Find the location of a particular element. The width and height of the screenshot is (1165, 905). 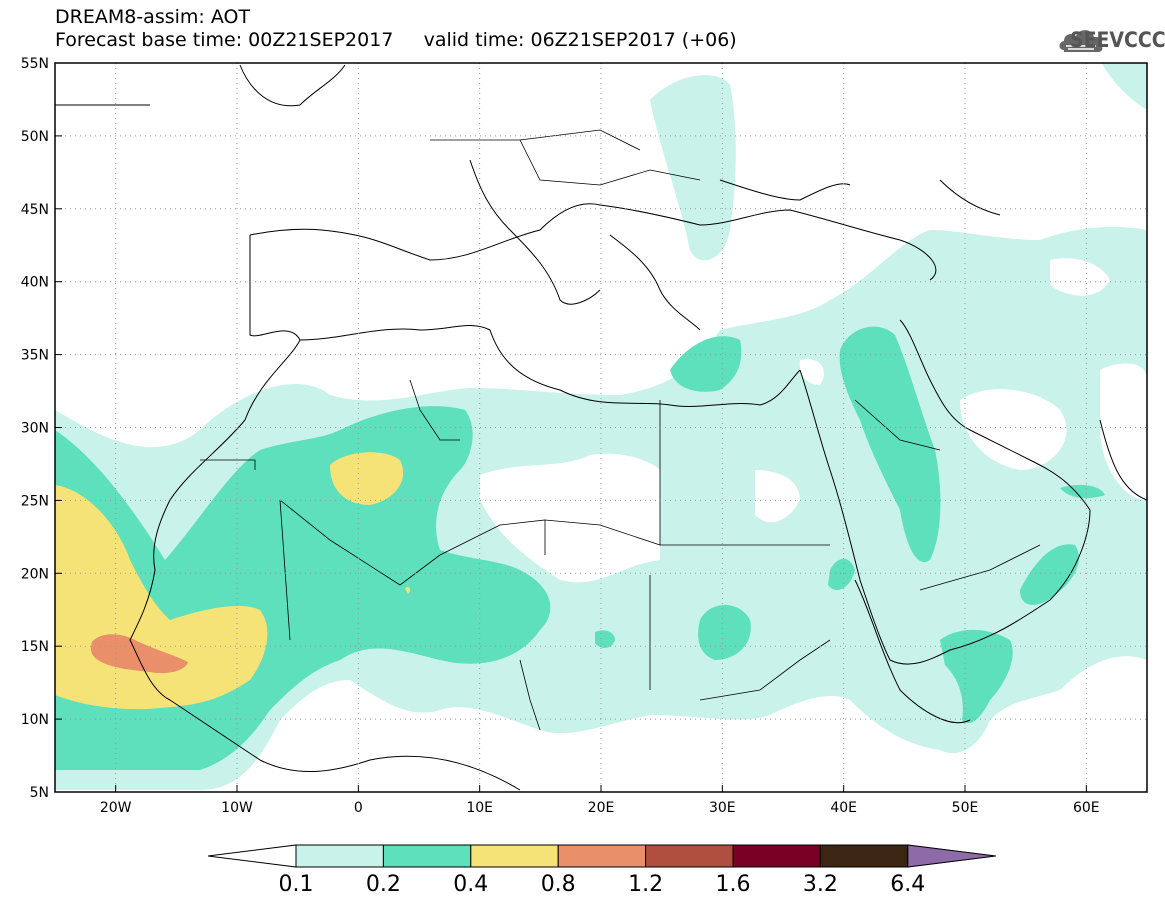

colorbar-label: 0.2 is located at coordinates (383, 884).